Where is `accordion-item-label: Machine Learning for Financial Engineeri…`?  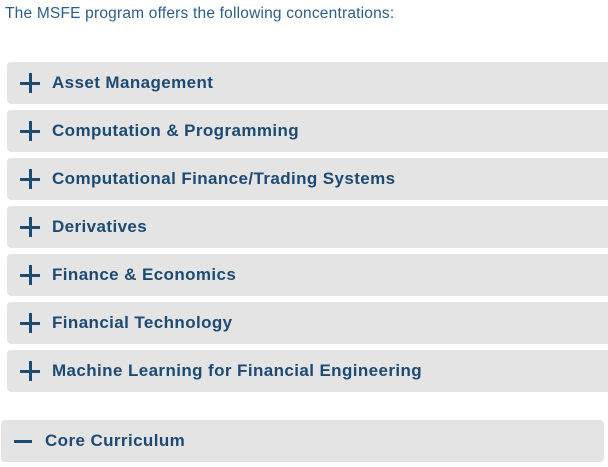 accordion-item-label: Machine Learning for Financial Engineeri… is located at coordinates (237, 370).